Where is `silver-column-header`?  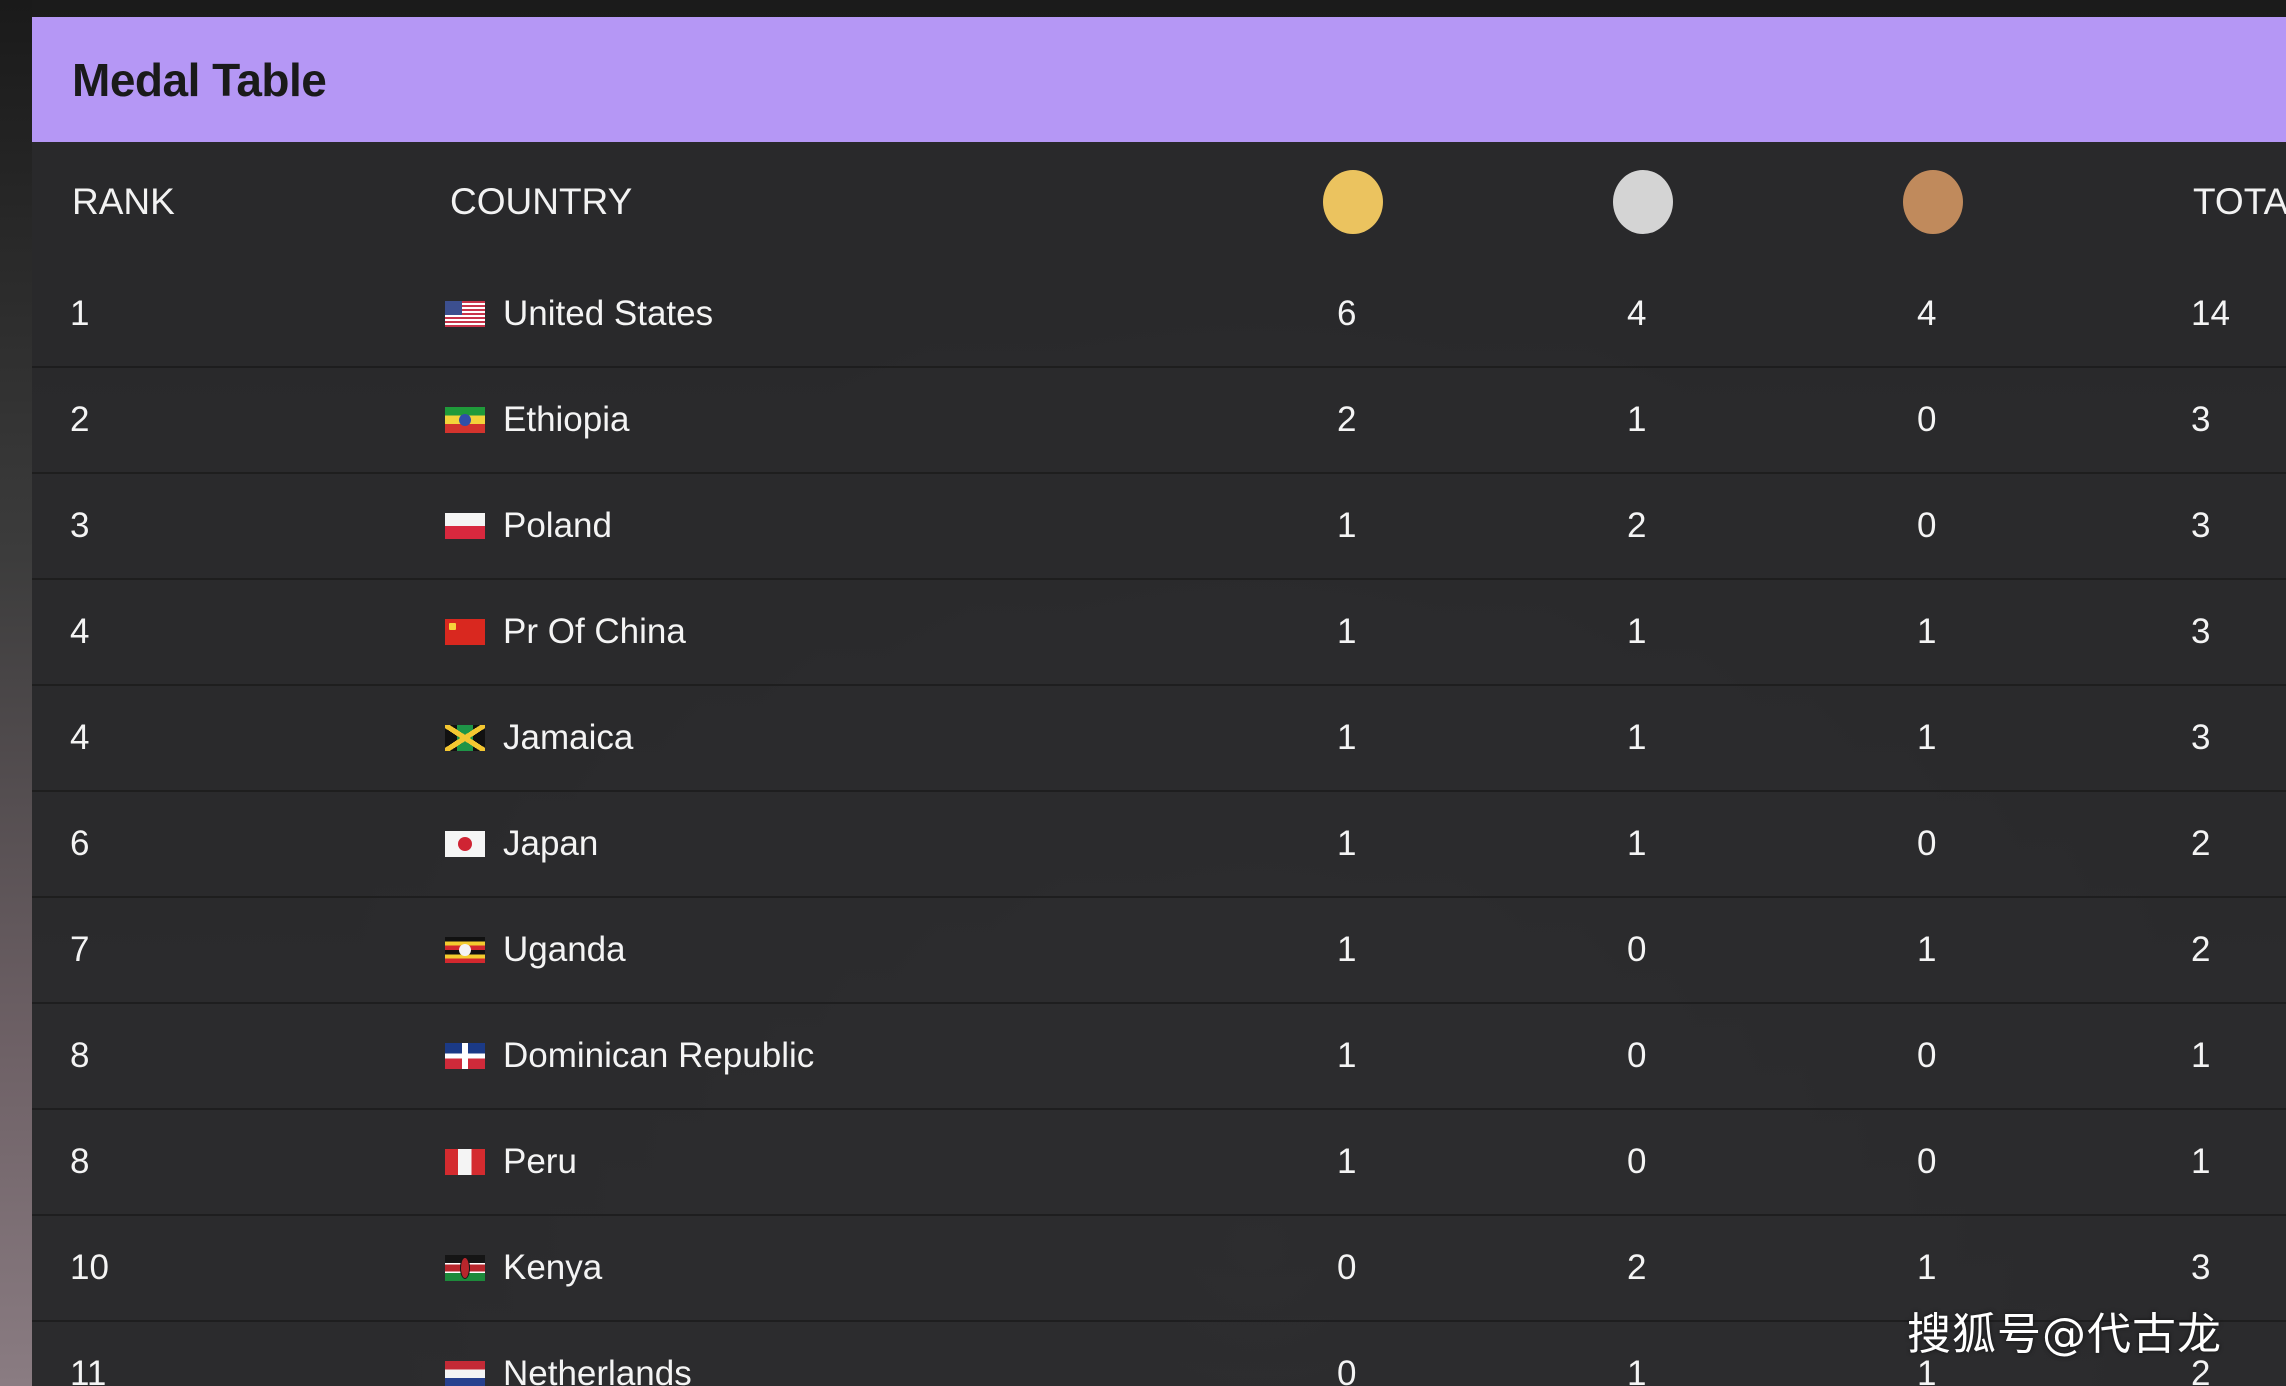
silver-column-header is located at coordinates (1643, 202).